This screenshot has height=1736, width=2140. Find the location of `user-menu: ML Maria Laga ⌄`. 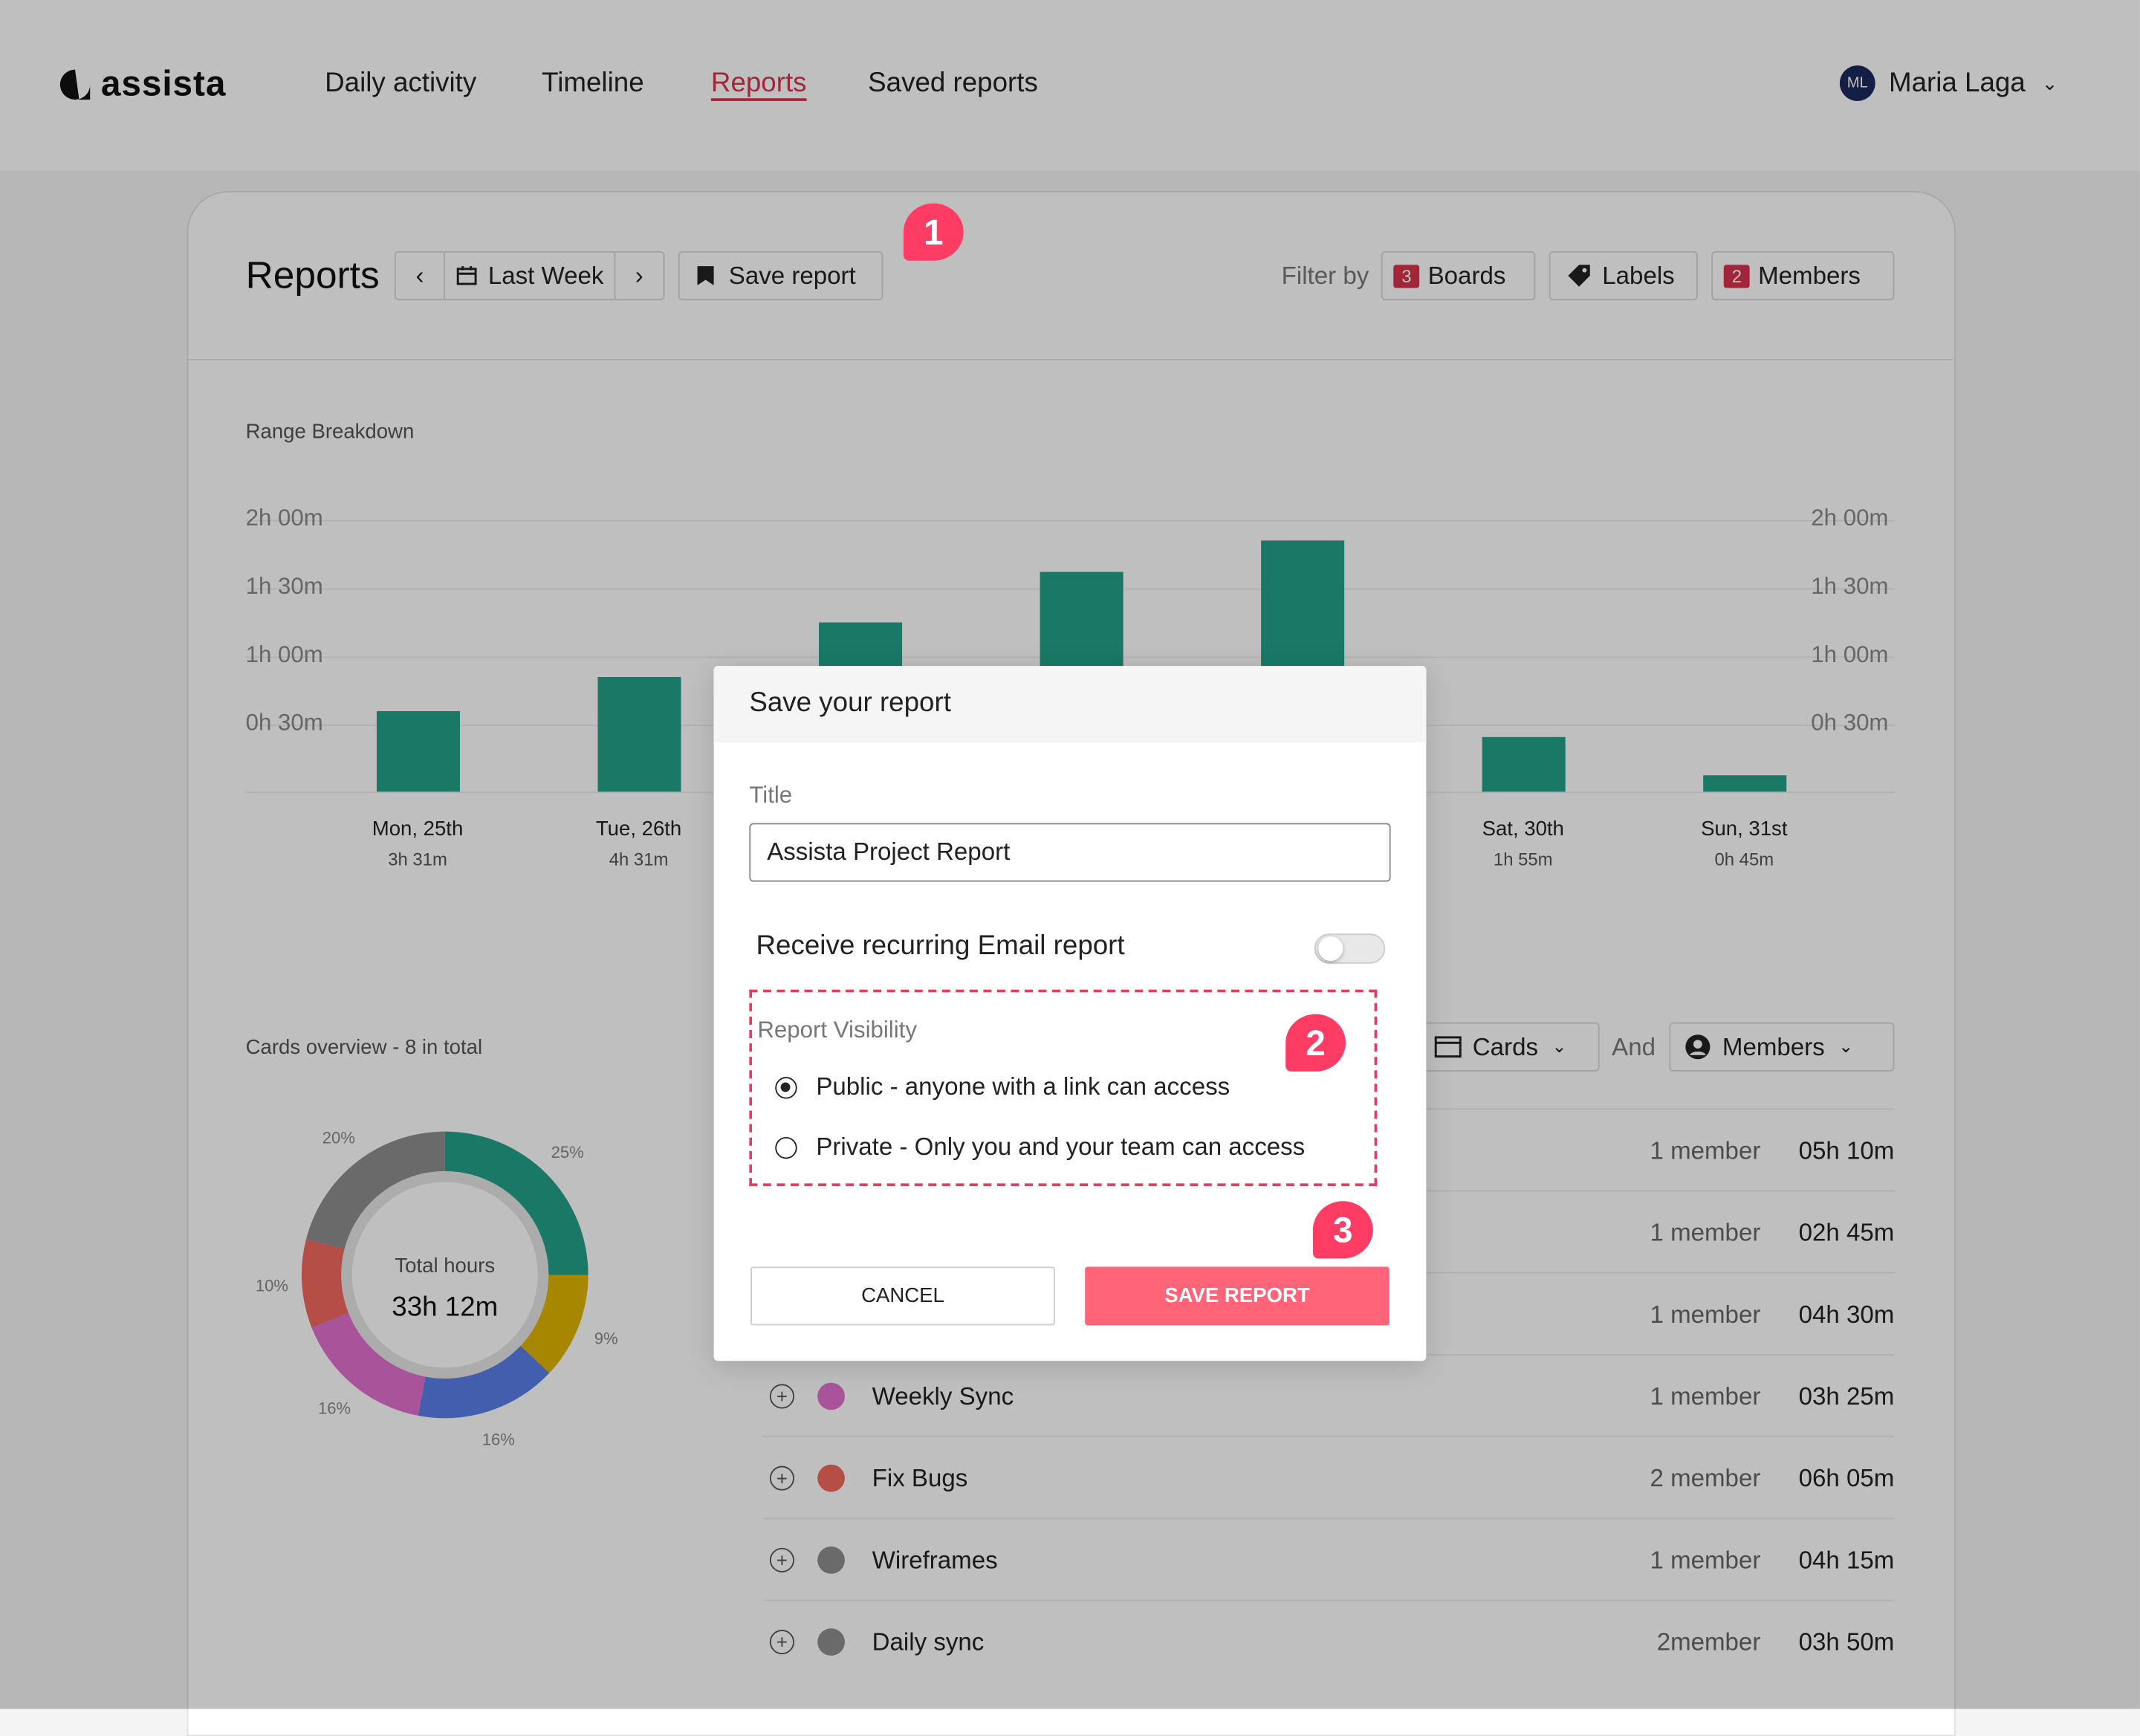

user-menu: ML Maria Laga ⌄ is located at coordinates (1948, 83).